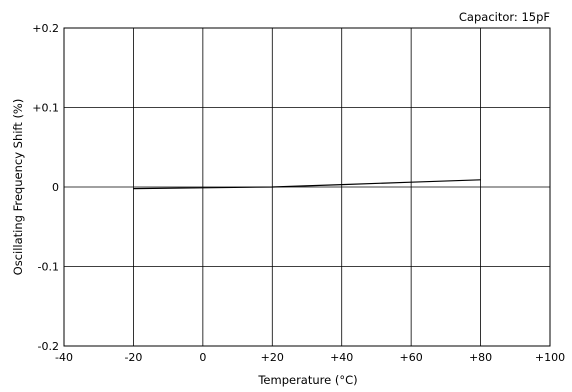 This screenshot has width=572, height=392. What do you see at coordinates (504, 17) in the screenshot?
I see `capacitor-annotation: Capacitor: 15pF` at bounding box center [504, 17].